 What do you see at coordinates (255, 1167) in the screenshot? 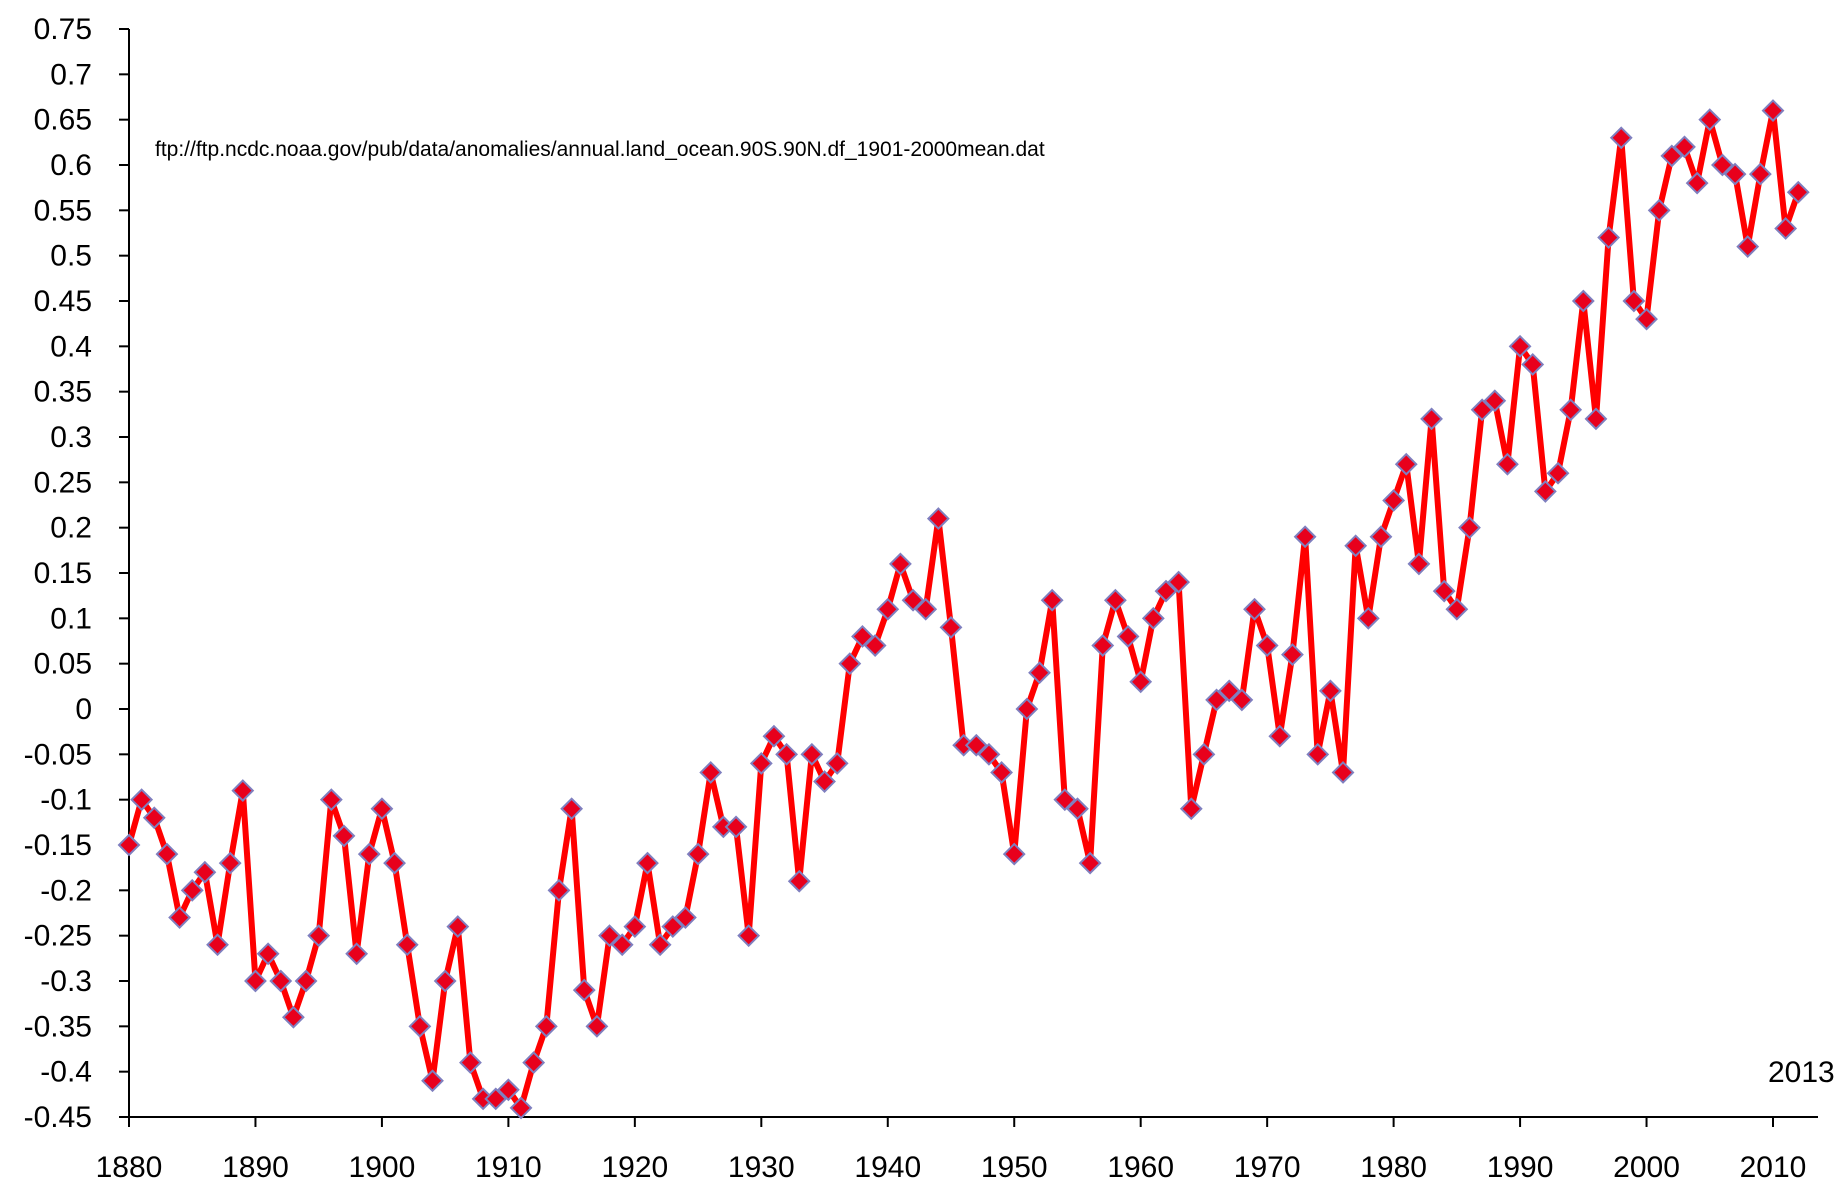
I see `x-tick-label: 1890` at bounding box center [255, 1167].